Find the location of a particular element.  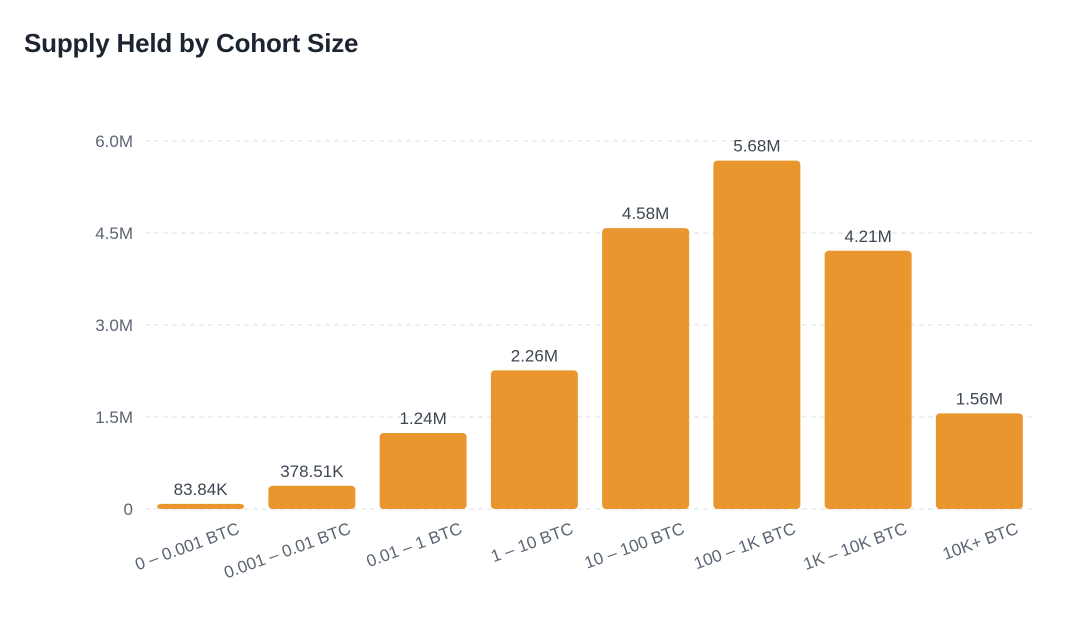

x-tick-label: 0.001 – 0.01 BTC is located at coordinates (288, 550).